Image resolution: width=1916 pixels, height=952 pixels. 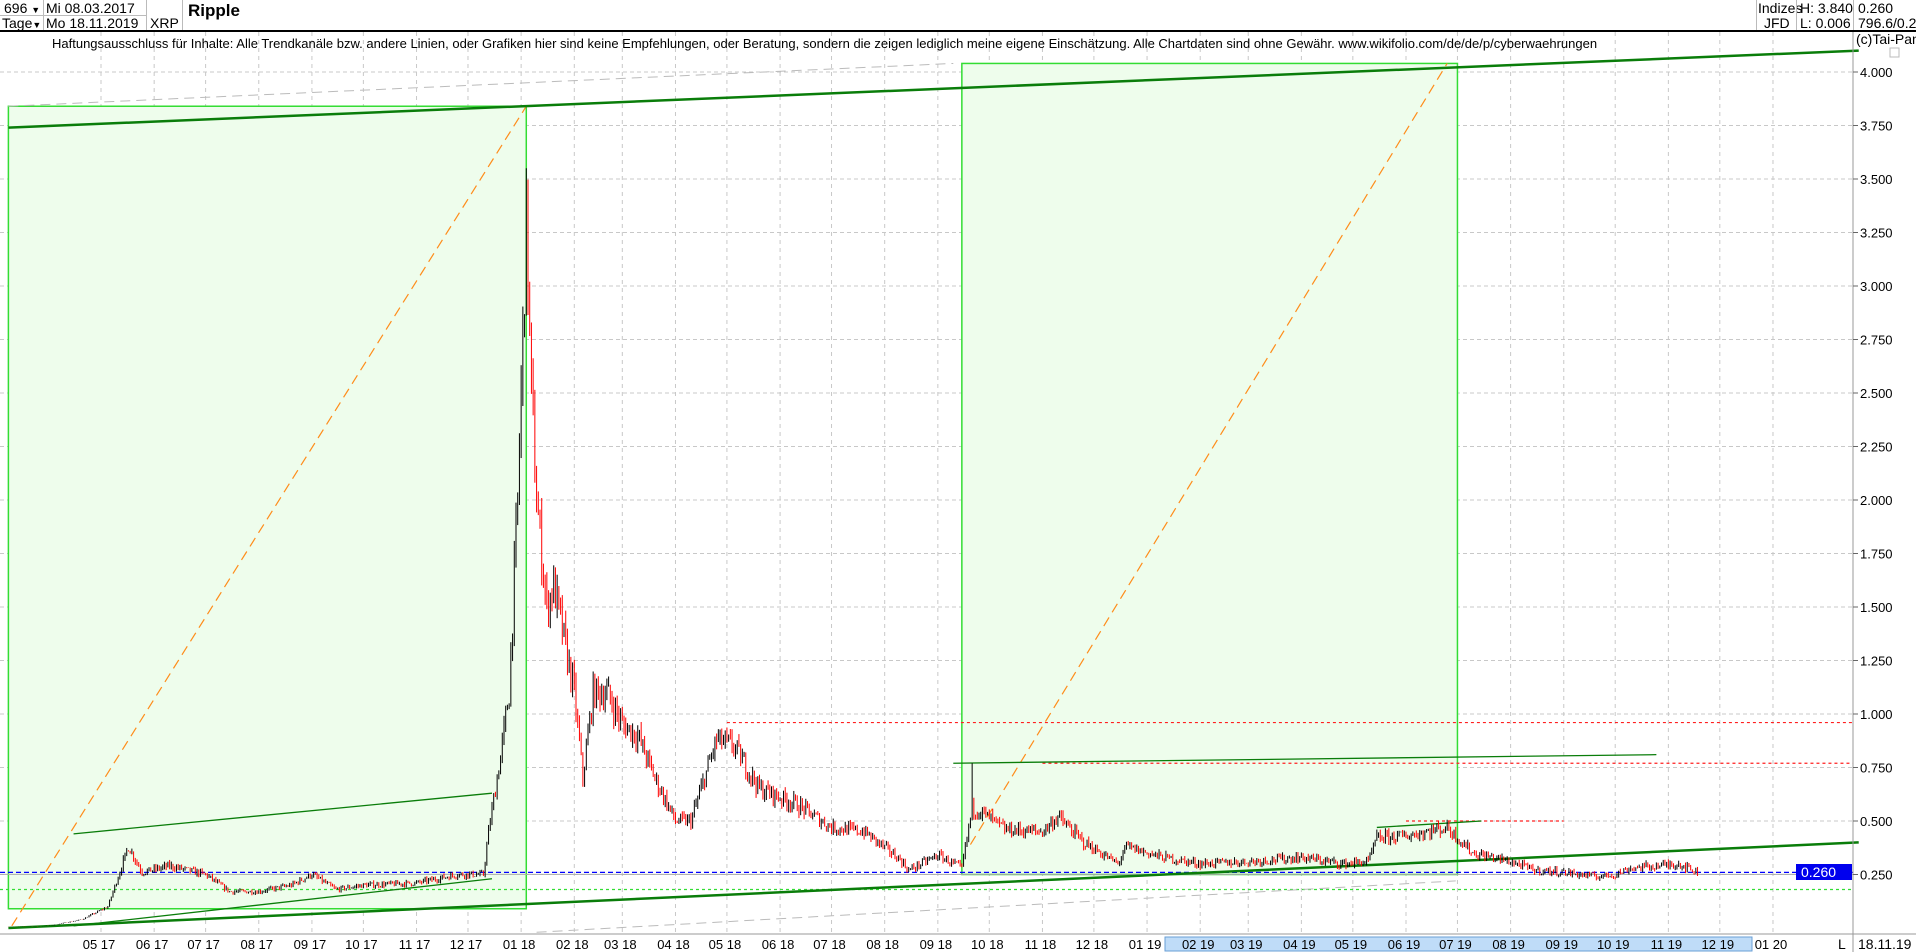 What do you see at coordinates (1718, 944) in the screenshot?
I see `x-tick-label: 12 19` at bounding box center [1718, 944].